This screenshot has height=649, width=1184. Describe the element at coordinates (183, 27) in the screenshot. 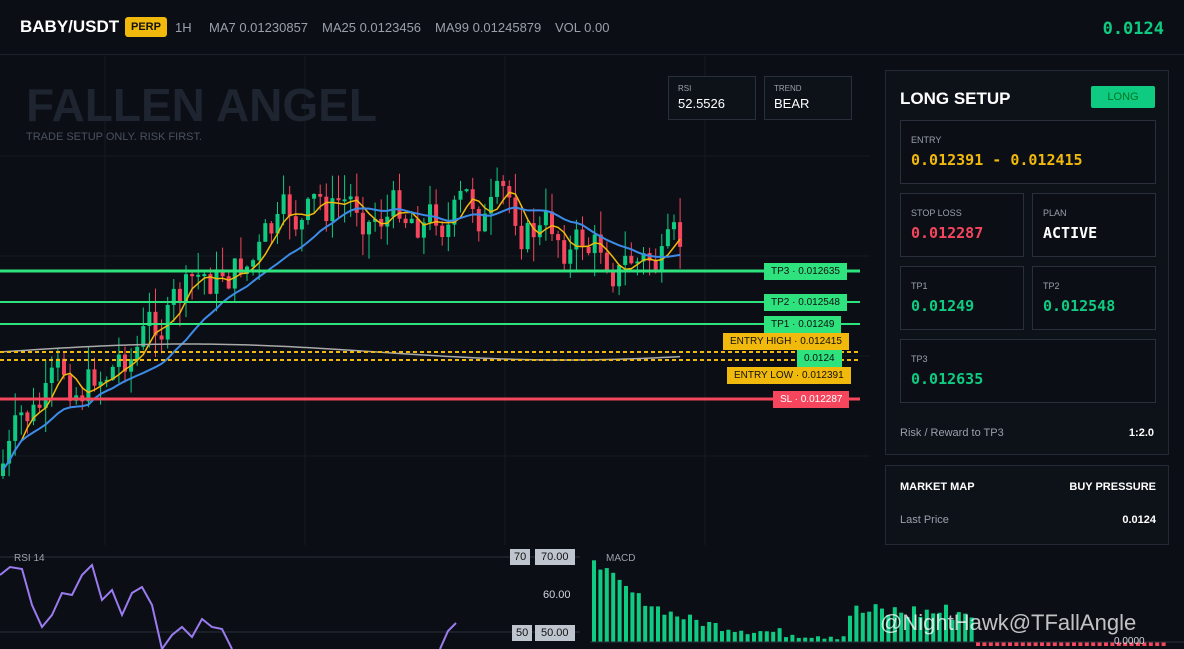

I see `interval: 1H` at that location.